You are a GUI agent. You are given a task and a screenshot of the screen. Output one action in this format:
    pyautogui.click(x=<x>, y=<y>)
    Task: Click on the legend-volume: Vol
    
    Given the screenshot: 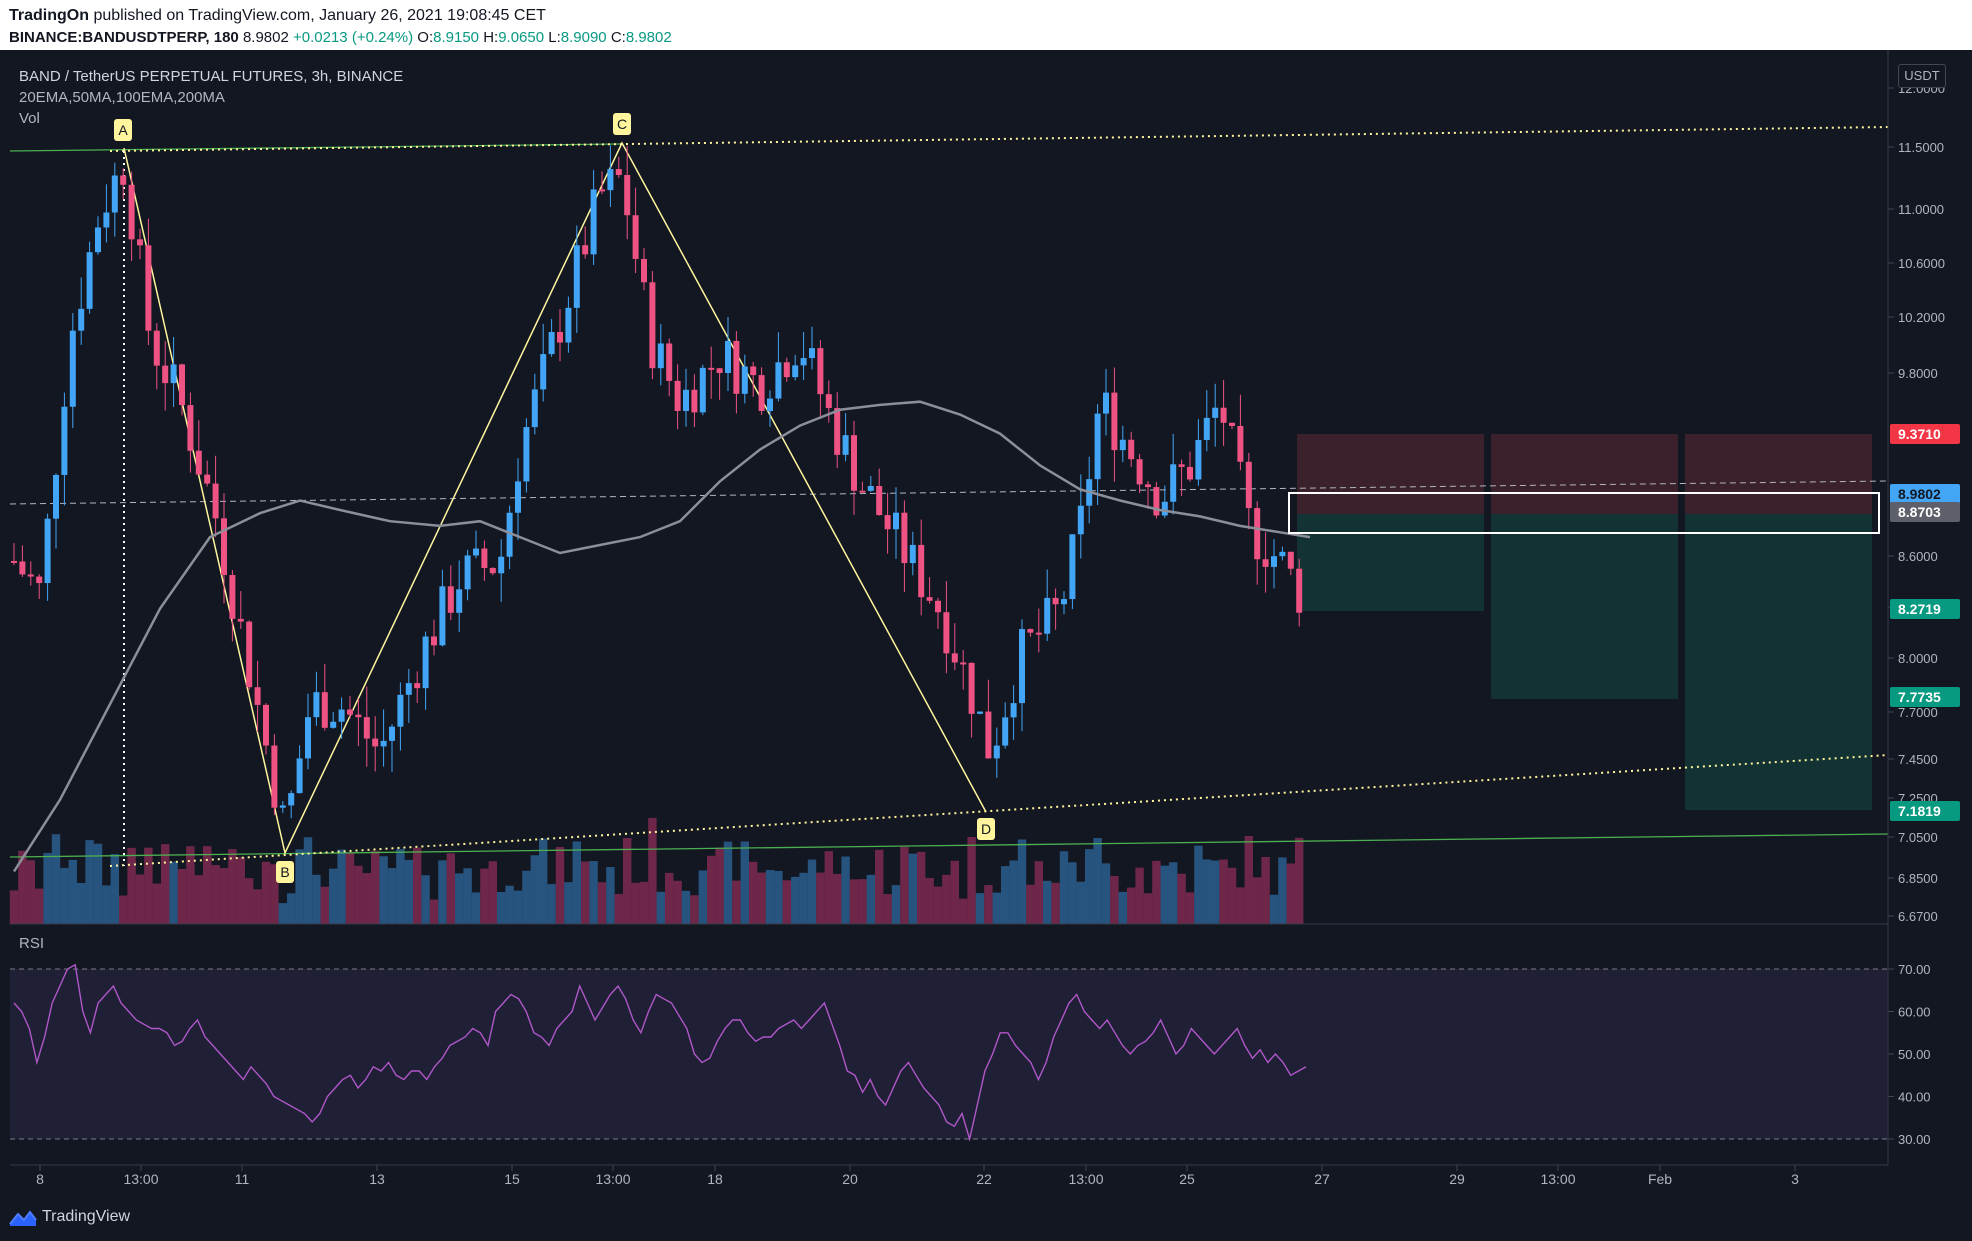 What is the action you would take?
    pyautogui.click(x=29, y=118)
    